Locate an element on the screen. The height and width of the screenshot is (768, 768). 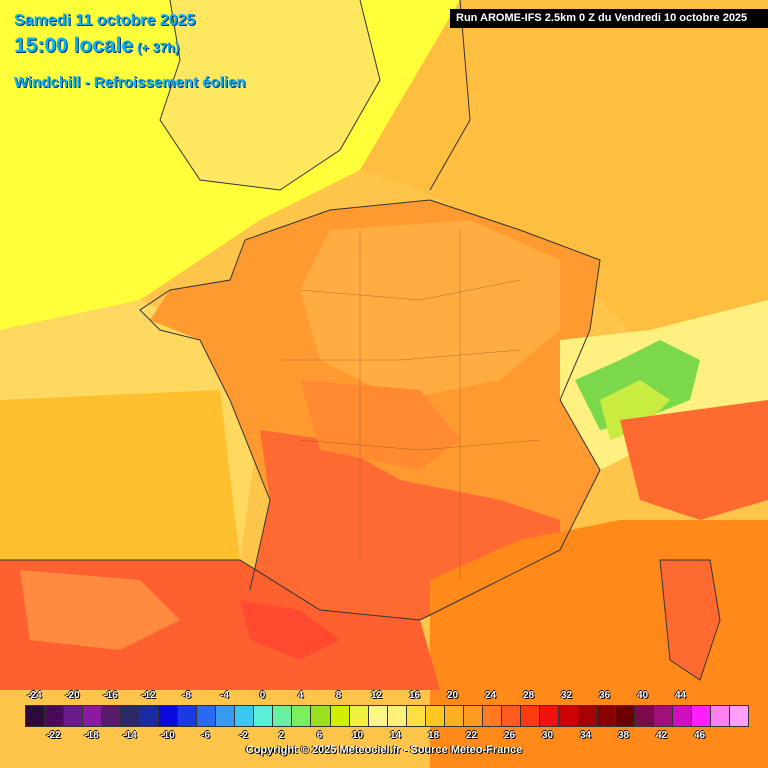
bay-of-biscay is located at coordinates (120, 475).